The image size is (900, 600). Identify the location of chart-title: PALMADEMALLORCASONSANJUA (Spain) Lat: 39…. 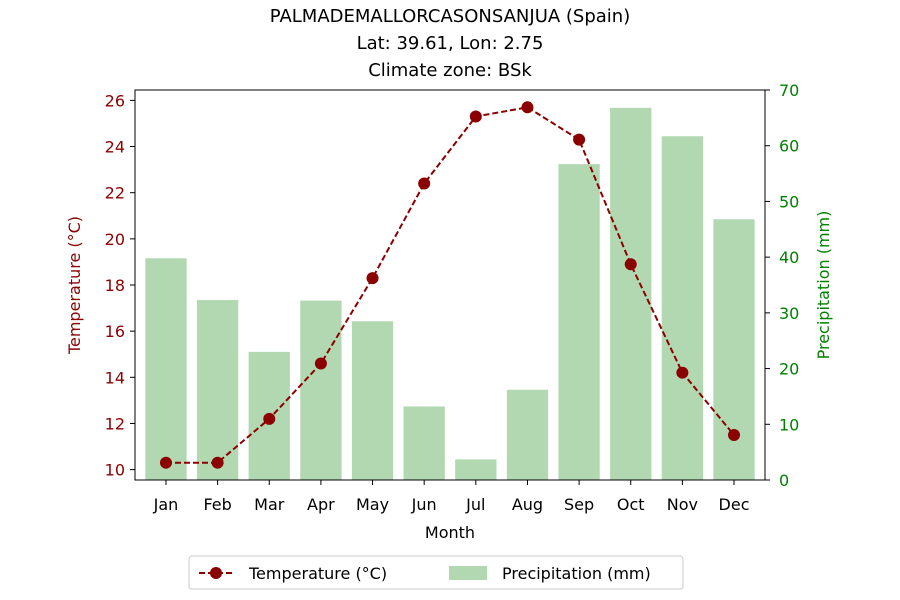
(450, 43).